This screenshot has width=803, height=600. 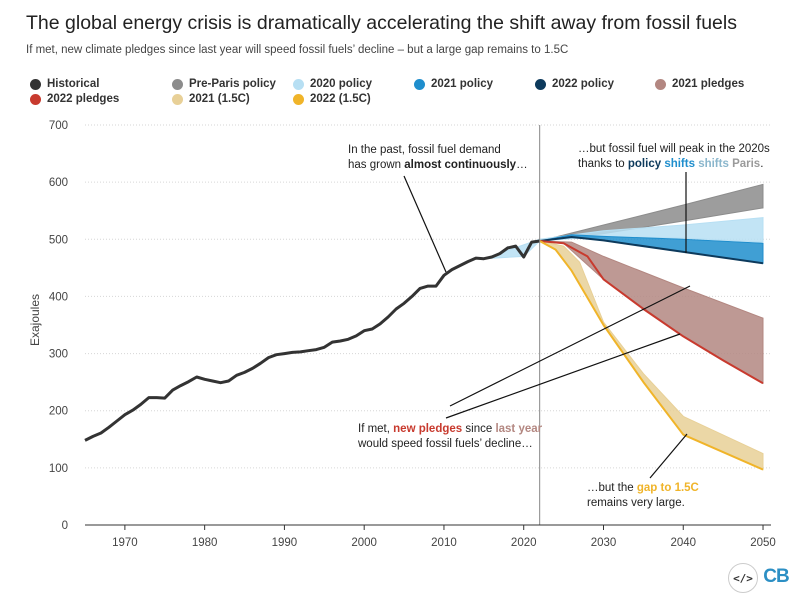 I want to click on y-tick-100: 100, so click(x=58, y=469).